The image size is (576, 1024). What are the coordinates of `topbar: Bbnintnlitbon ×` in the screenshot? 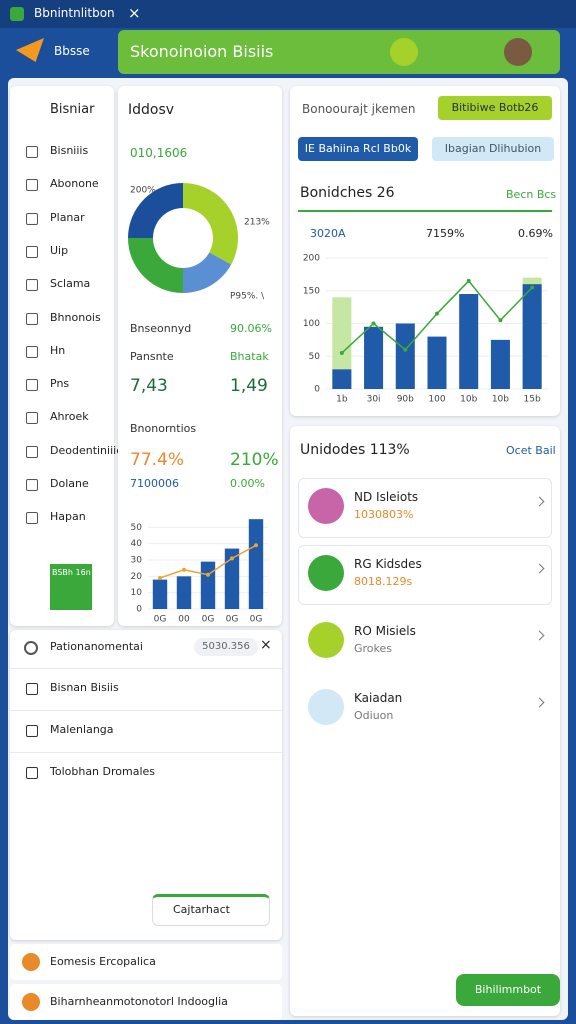 It's located at (288, 14).